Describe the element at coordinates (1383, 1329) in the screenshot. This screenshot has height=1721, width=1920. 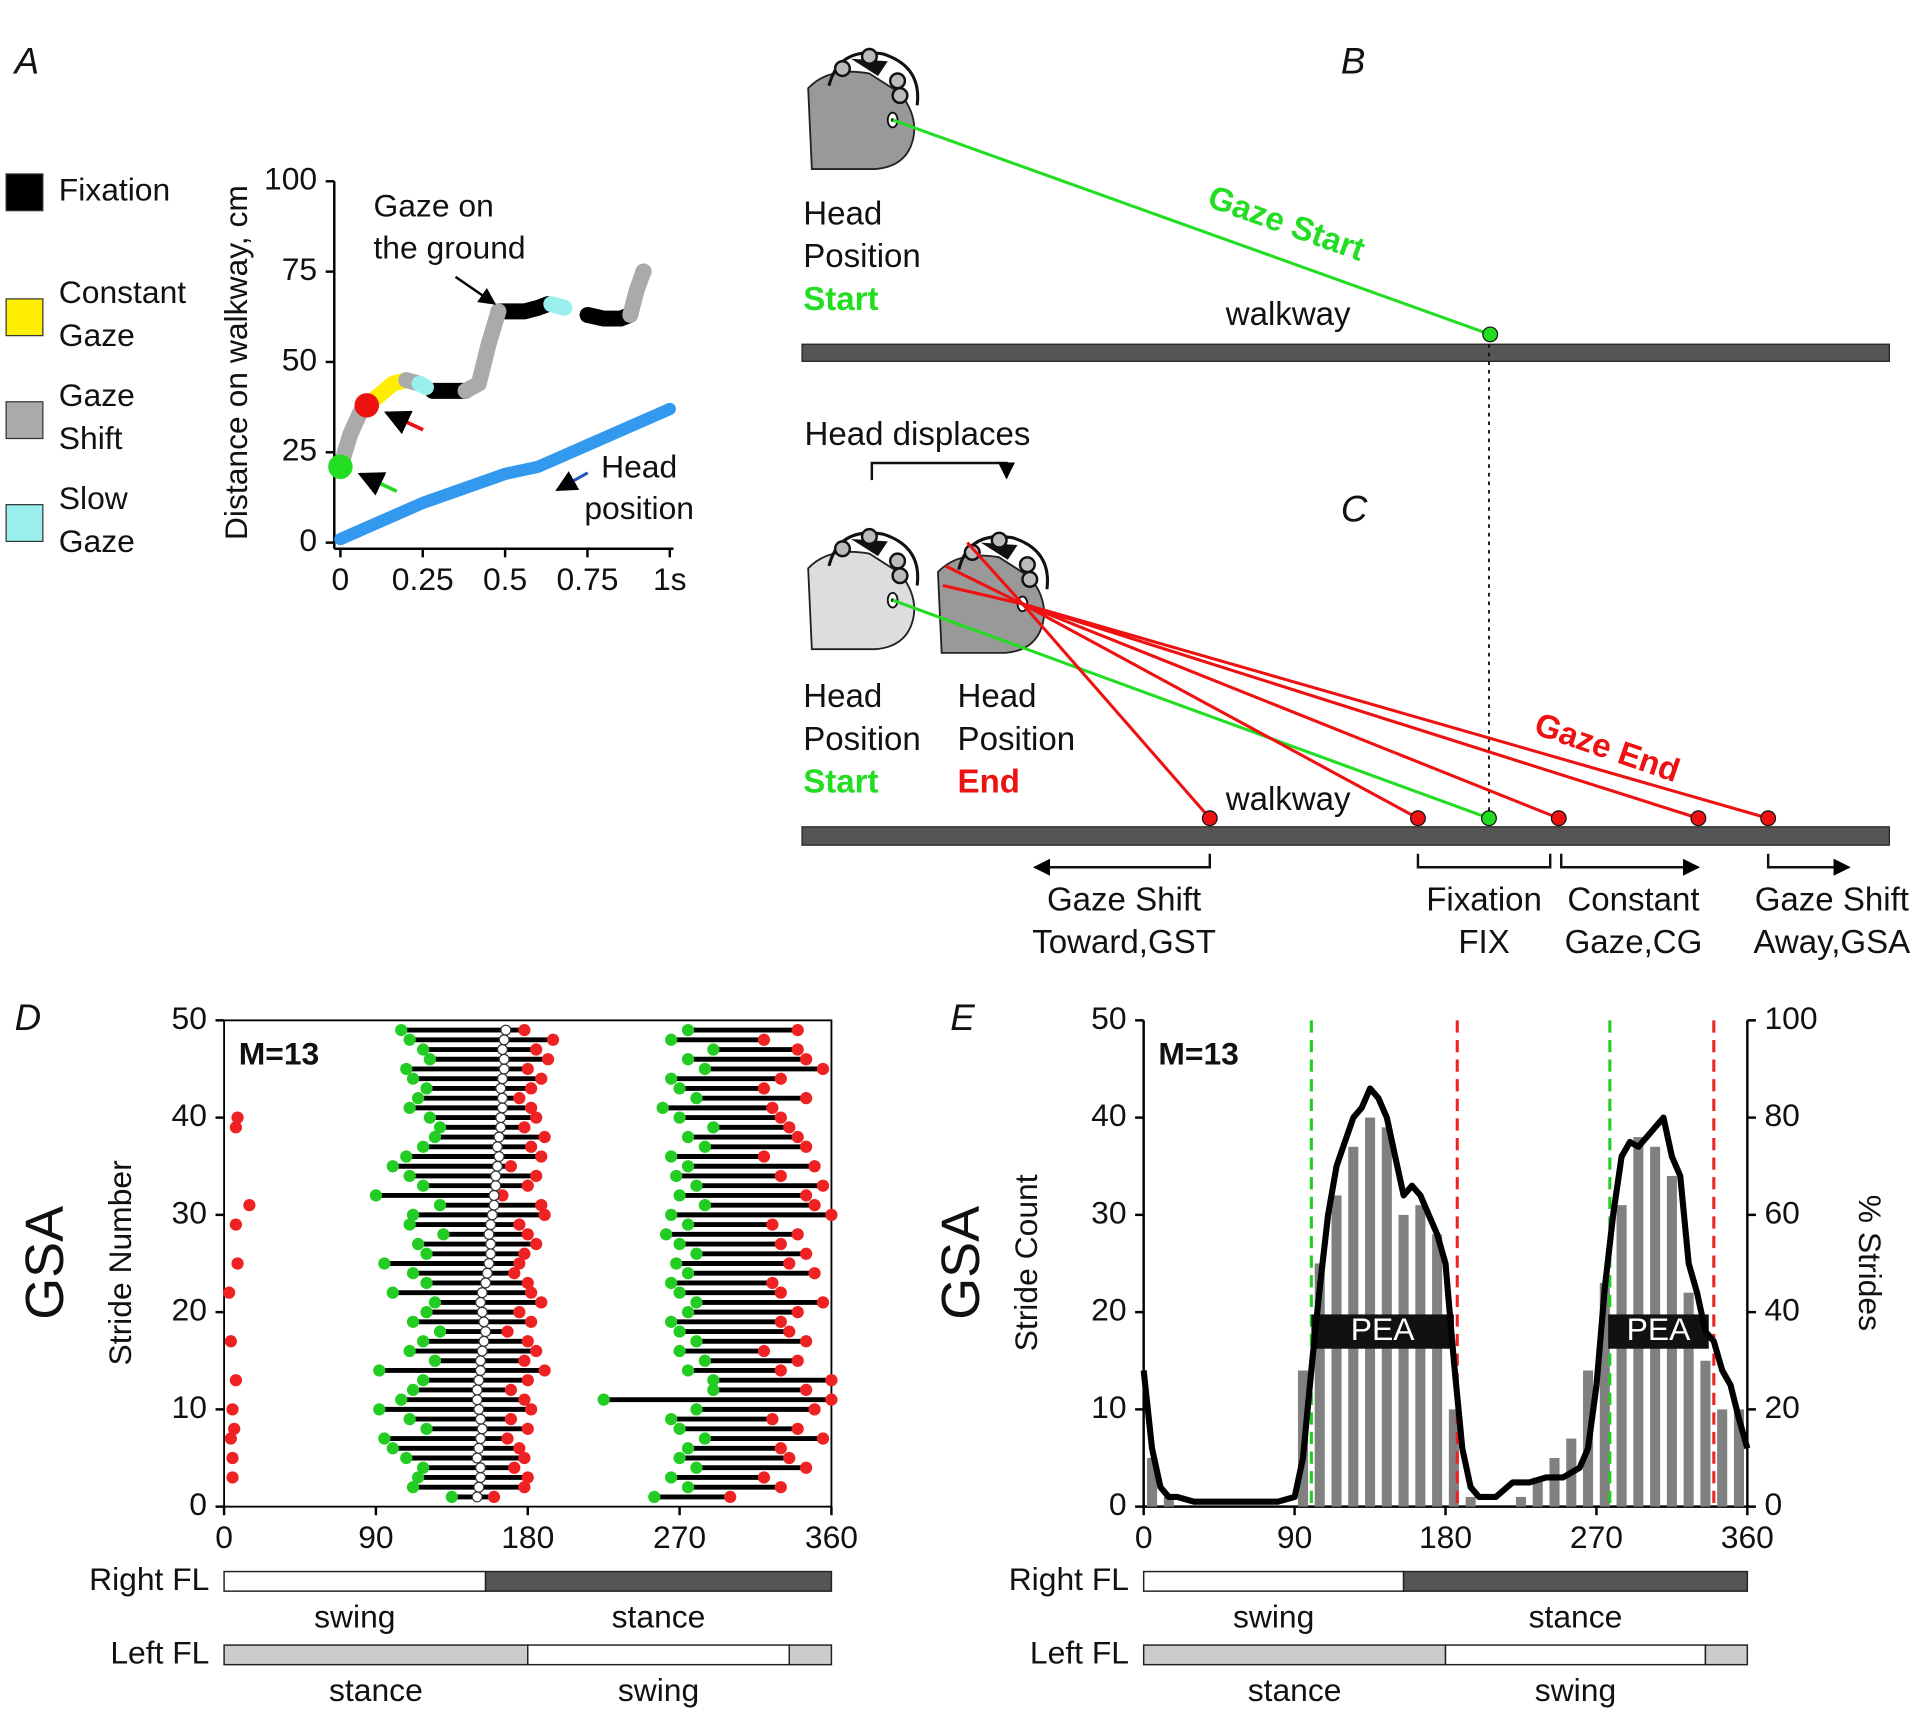
I see `band-label: PEA` at that location.